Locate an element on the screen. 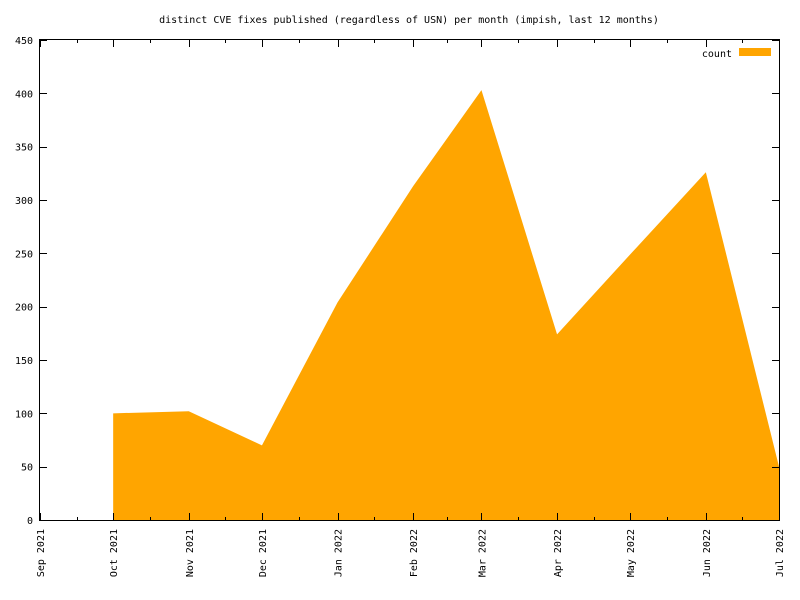 This screenshot has height=600, width=800. x-tick-label: Apr 2022 is located at coordinates (558, 553).